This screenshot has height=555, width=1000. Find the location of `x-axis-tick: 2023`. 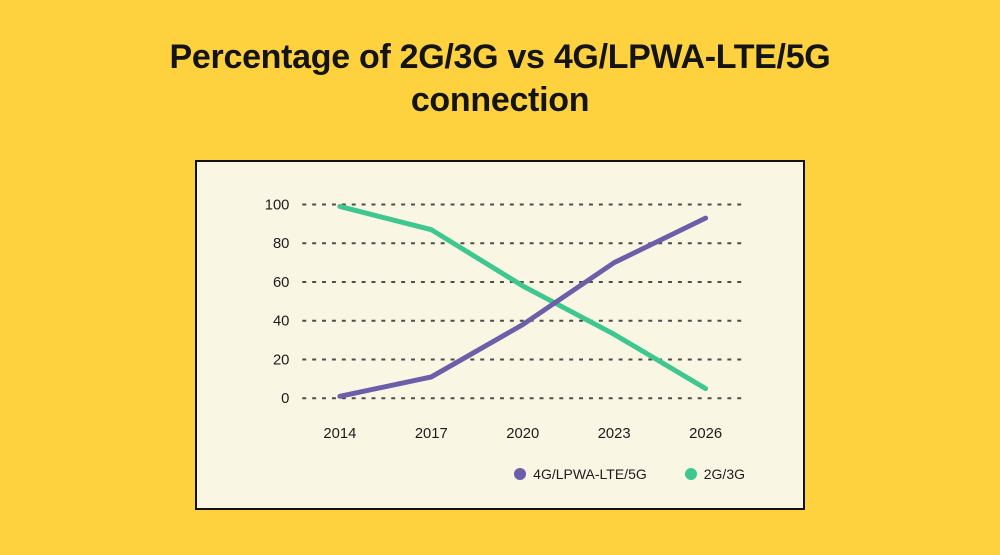

x-axis-tick: 2023 is located at coordinates (614, 434).